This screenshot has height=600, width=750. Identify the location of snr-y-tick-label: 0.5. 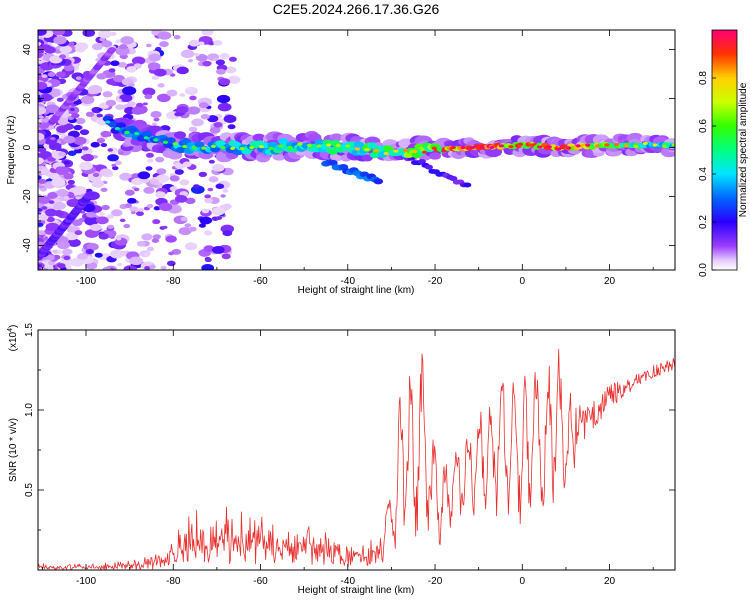
(29, 490).